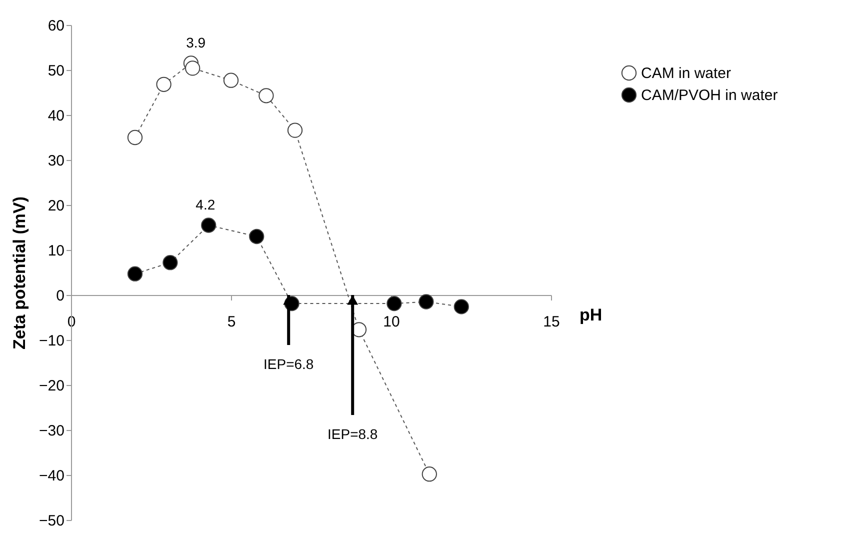  What do you see at coordinates (206, 204) in the screenshot?
I see `annotation: 4.2` at bounding box center [206, 204].